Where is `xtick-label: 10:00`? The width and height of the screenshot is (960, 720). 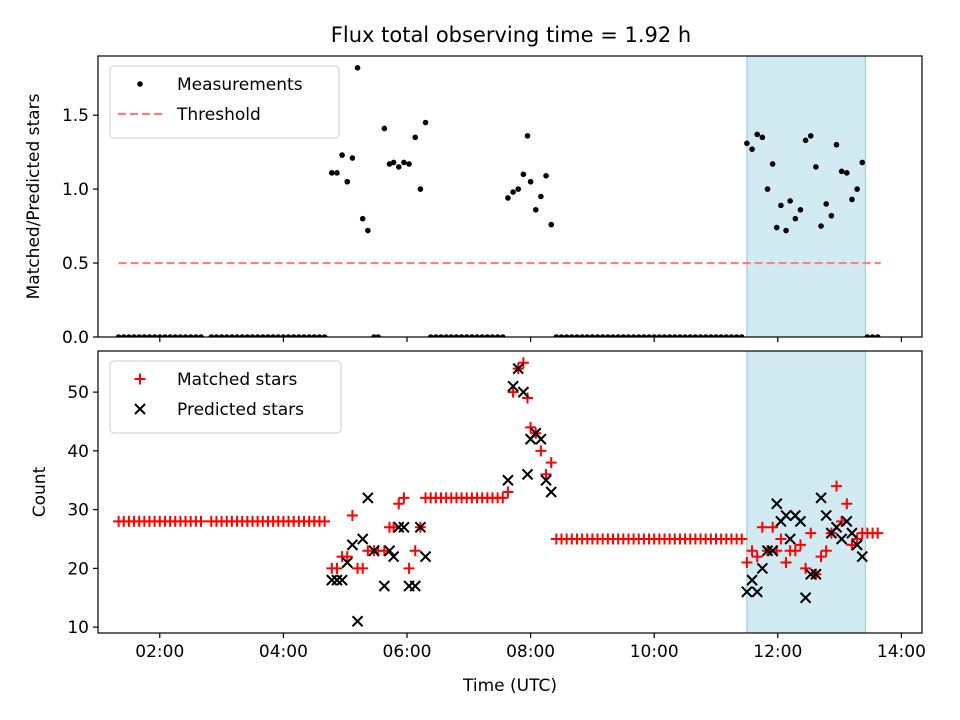 xtick-label: 10:00 is located at coordinates (654, 652).